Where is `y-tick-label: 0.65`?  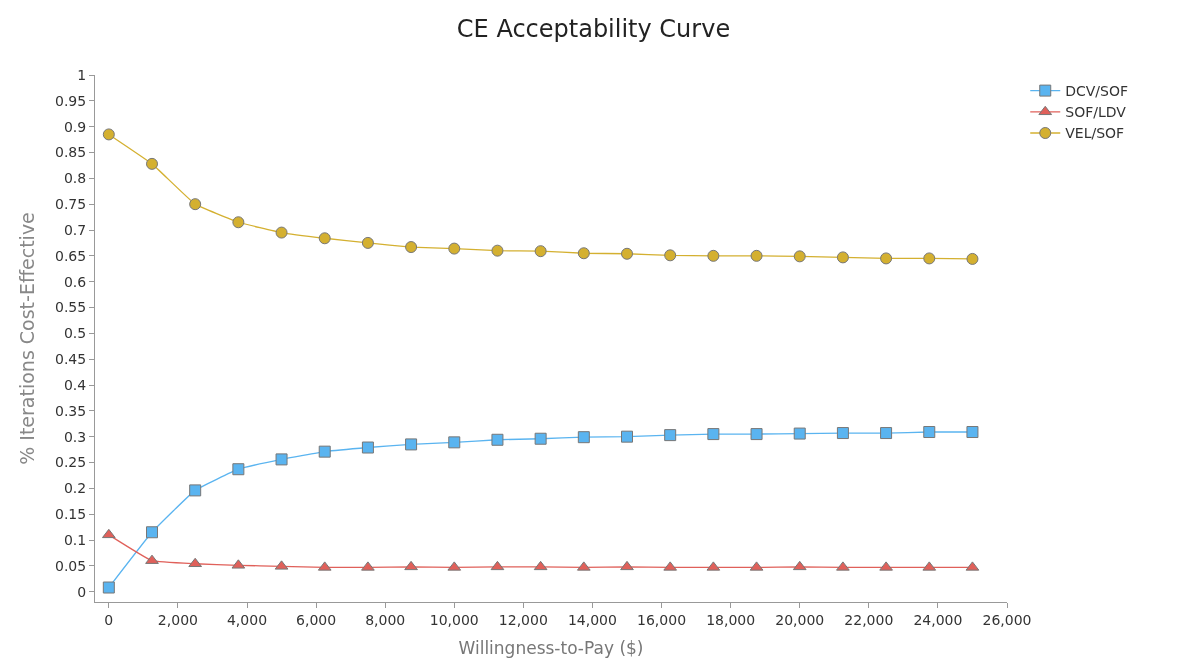
y-tick-label: 0.65 is located at coordinates (71, 255).